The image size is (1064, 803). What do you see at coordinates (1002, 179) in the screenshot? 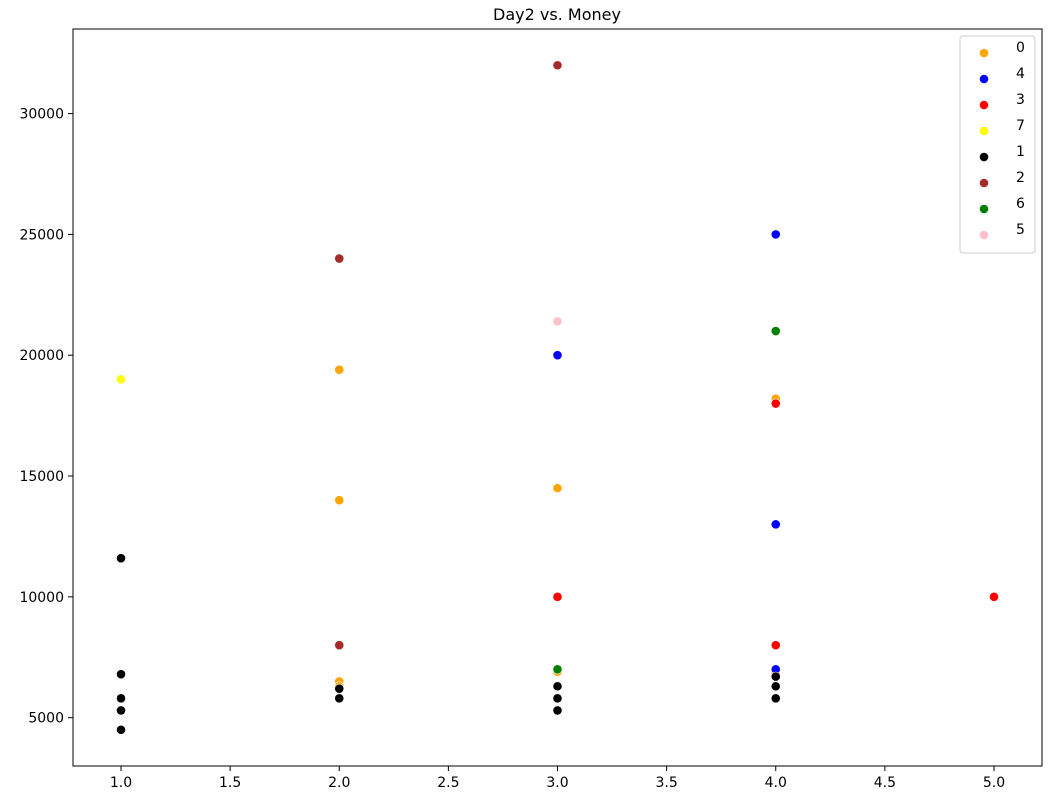
I see `legend-entry: 2` at bounding box center [1002, 179].